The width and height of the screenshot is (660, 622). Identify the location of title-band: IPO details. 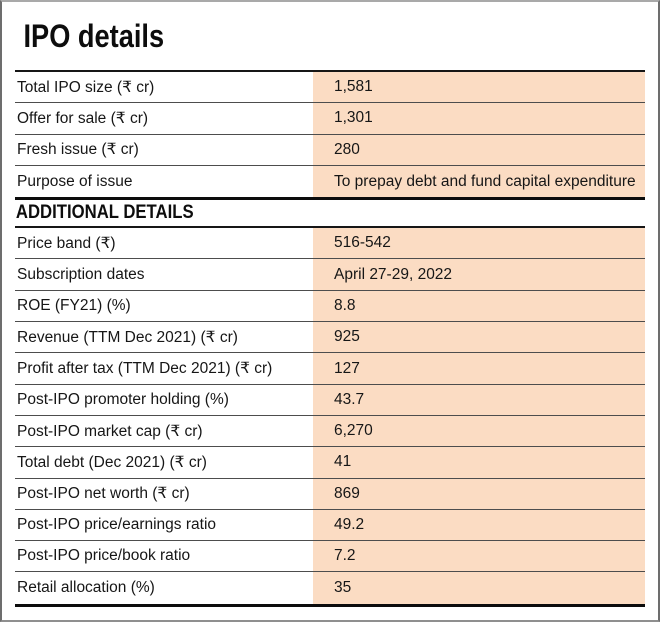
(330, 36).